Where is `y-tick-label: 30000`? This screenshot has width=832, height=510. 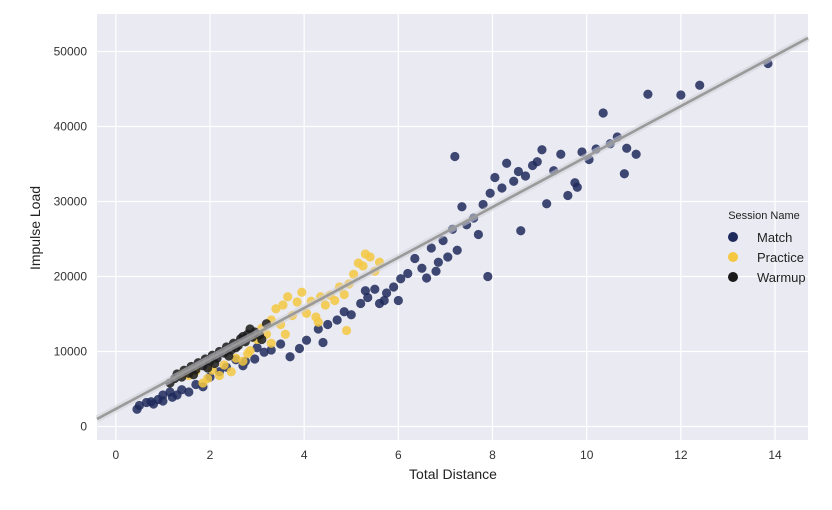
y-tick-label: 30000 is located at coordinates (71, 202).